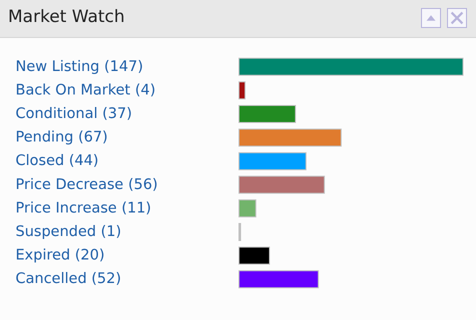 Image resolution: width=476 pixels, height=320 pixels. I want to click on y-tick-label: Expired (20), so click(60, 256).